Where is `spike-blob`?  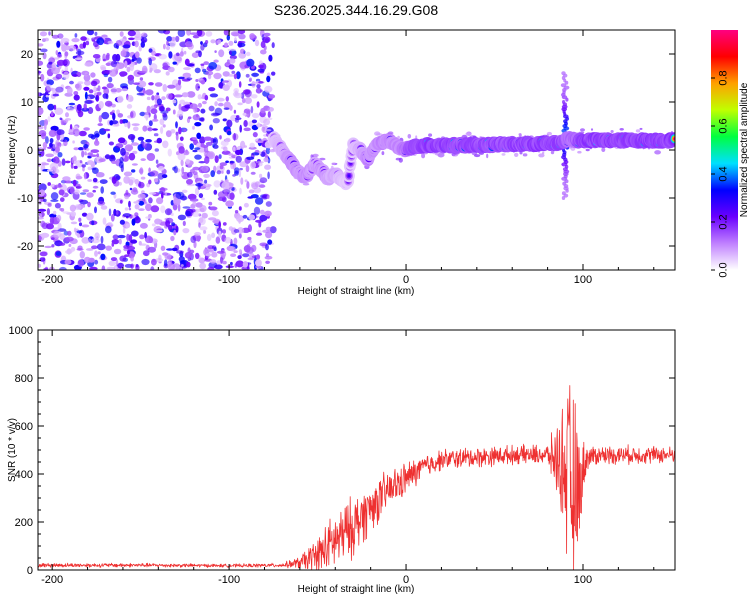 spike-blob is located at coordinates (564, 102).